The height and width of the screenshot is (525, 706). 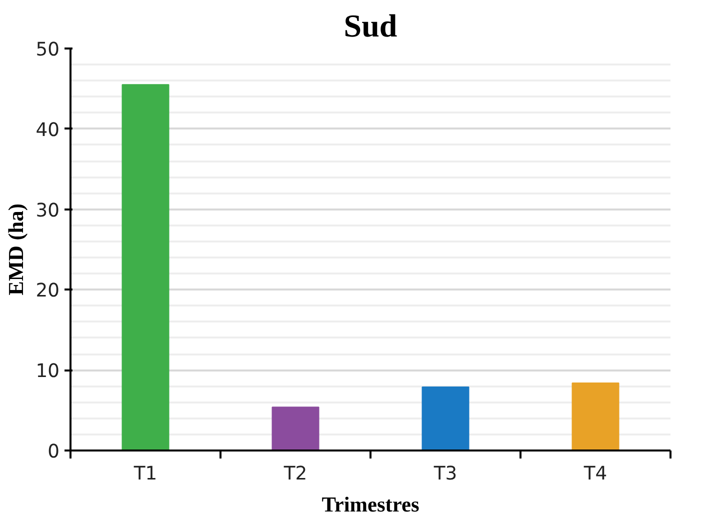 What do you see at coordinates (295, 474) in the screenshot?
I see `x-tick-label: T2` at bounding box center [295, 474].